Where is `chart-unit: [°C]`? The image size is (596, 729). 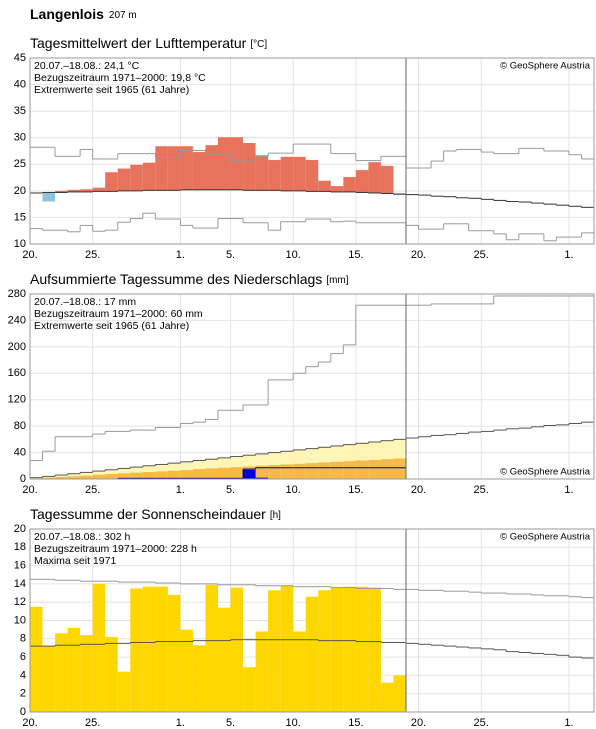
chart-unit: [°C] is located at coordinates (258, 44).